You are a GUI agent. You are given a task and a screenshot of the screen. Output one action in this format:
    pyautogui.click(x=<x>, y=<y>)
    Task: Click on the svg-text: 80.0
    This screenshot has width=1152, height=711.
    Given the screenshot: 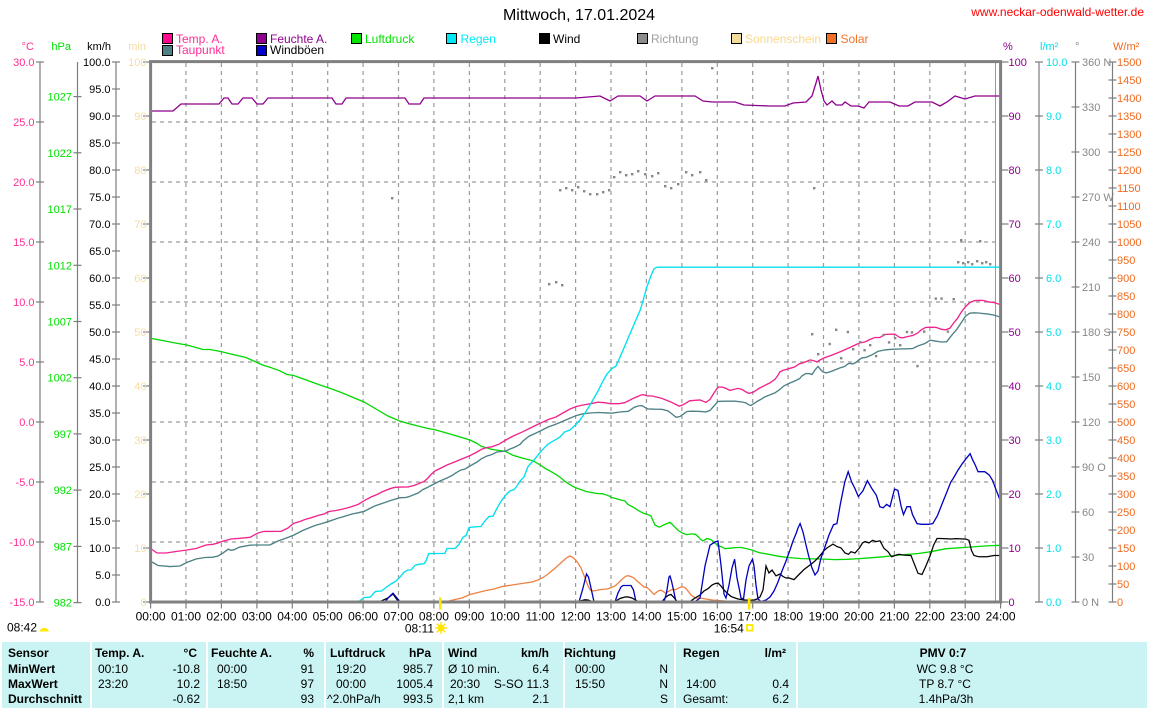 What is the action you would take?
    pyautogui.click(x=99, y=171)
    